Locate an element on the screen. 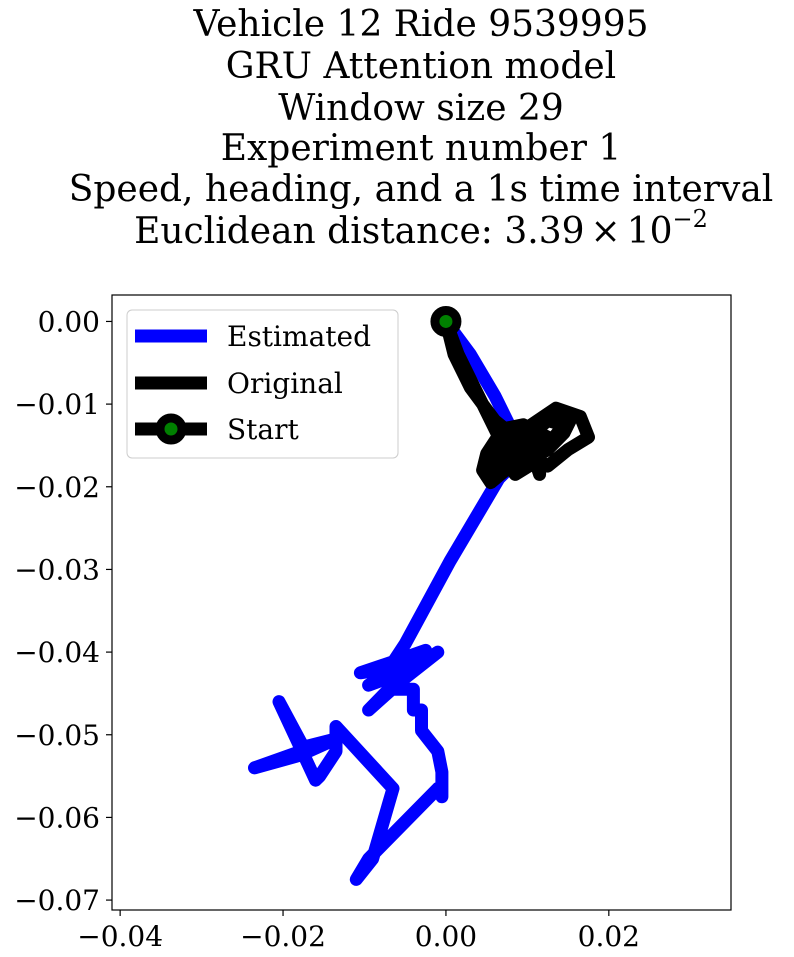 The height and width of the screenshot is (957, 794). x-tick-label: −0.04 is located at coordinates (120, 936).